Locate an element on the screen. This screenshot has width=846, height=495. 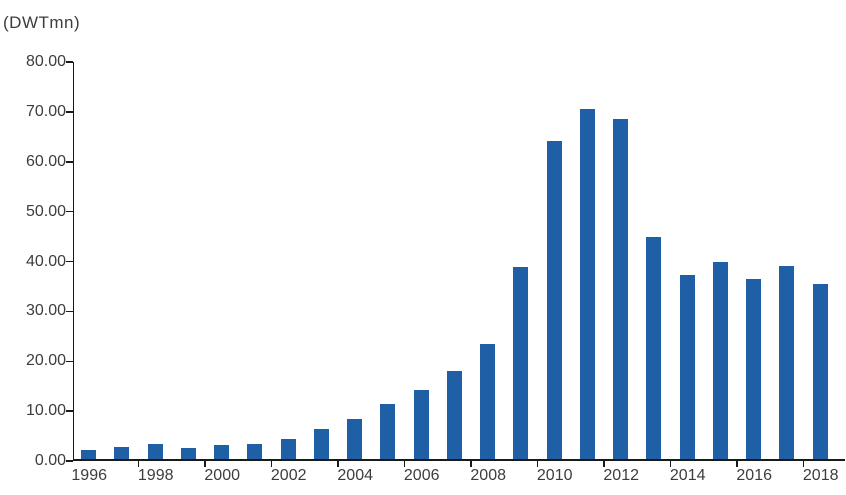
x-axis-tick-label: 2008 is located at coordinates (488, 475).